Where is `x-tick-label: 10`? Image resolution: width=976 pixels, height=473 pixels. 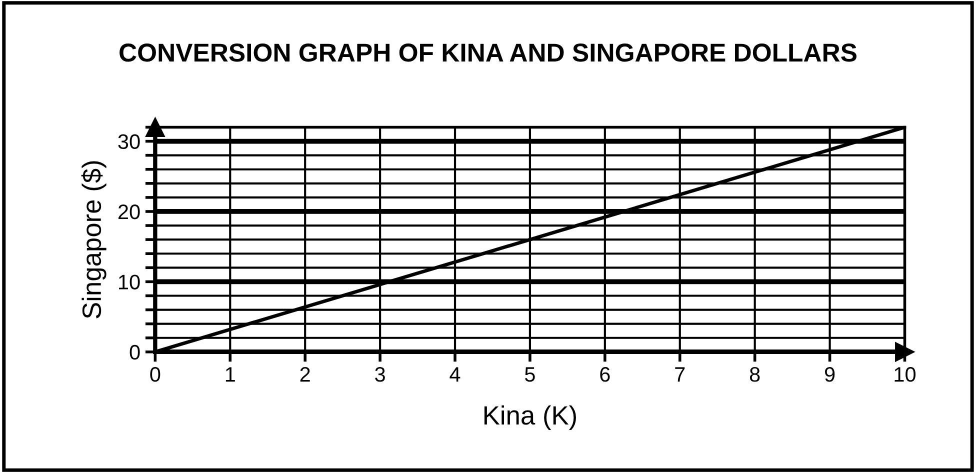 x-tick-label: 10 is located at coordinates (905, 374).